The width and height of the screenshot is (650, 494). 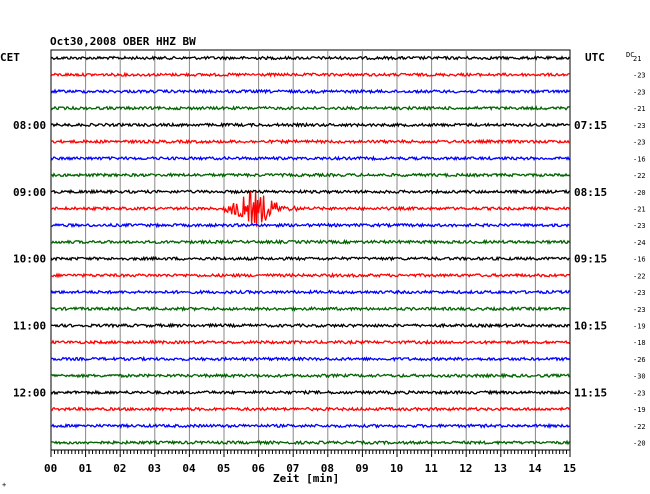 What do you see at coordinates (590, 259) in the screenshot?
I see `utc-time-label: 09:15` at bounding box center [590, 259].